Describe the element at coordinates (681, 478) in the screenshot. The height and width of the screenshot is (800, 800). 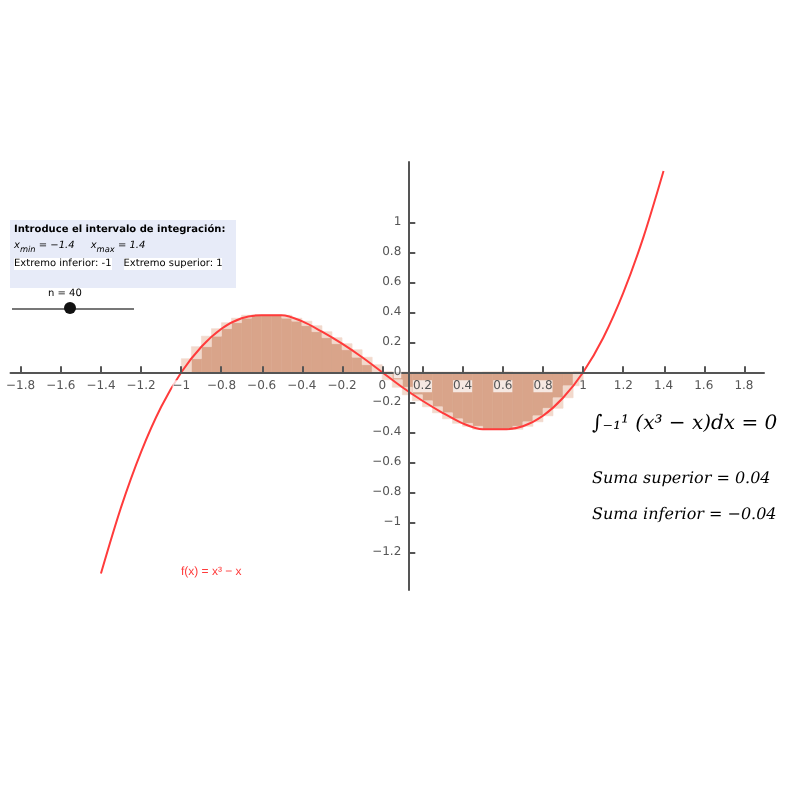
I see `annotation: Suma superior = 0.04` at that location.